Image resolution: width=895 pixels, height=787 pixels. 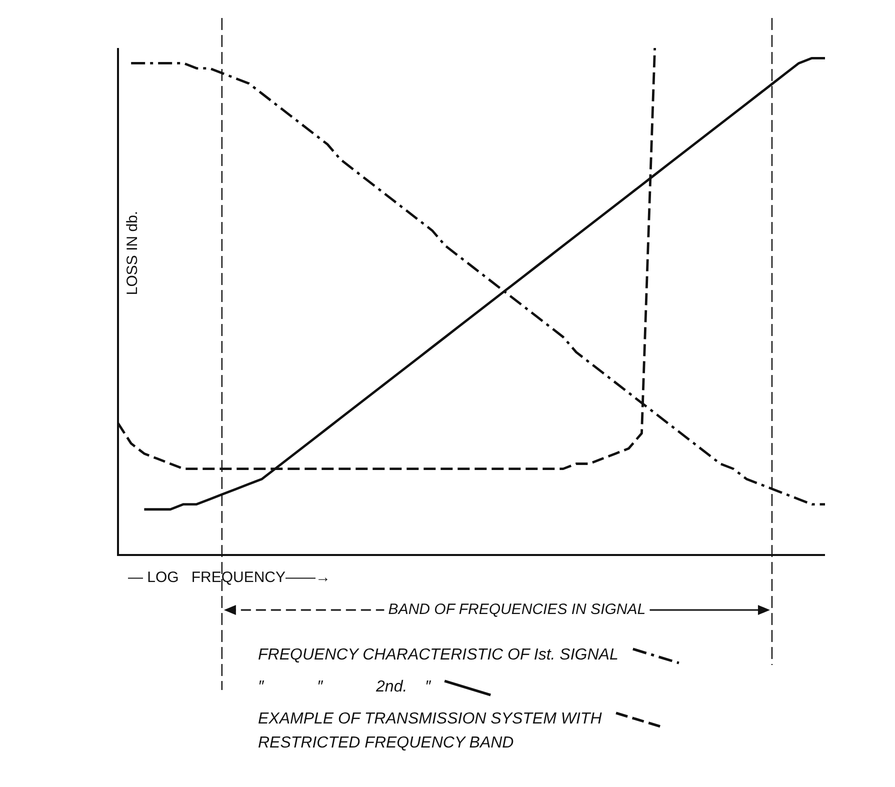 What do you see at coordinates (517, 609) in the screenshot?
I see `text: BAND OF FREQUENCIES IN SIGNAL` at bounding box center [517, 609].